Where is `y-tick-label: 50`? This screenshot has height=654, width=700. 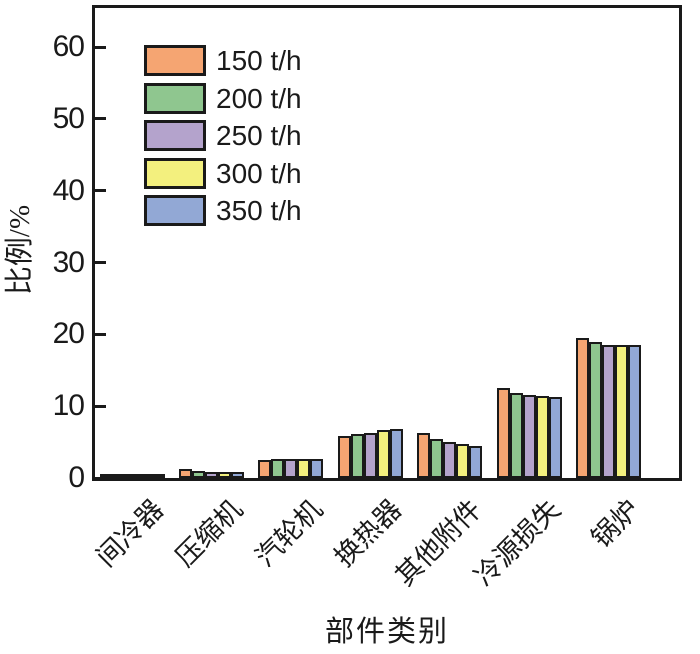
y-tick-label: 50 is located at coordinates (68, 118).